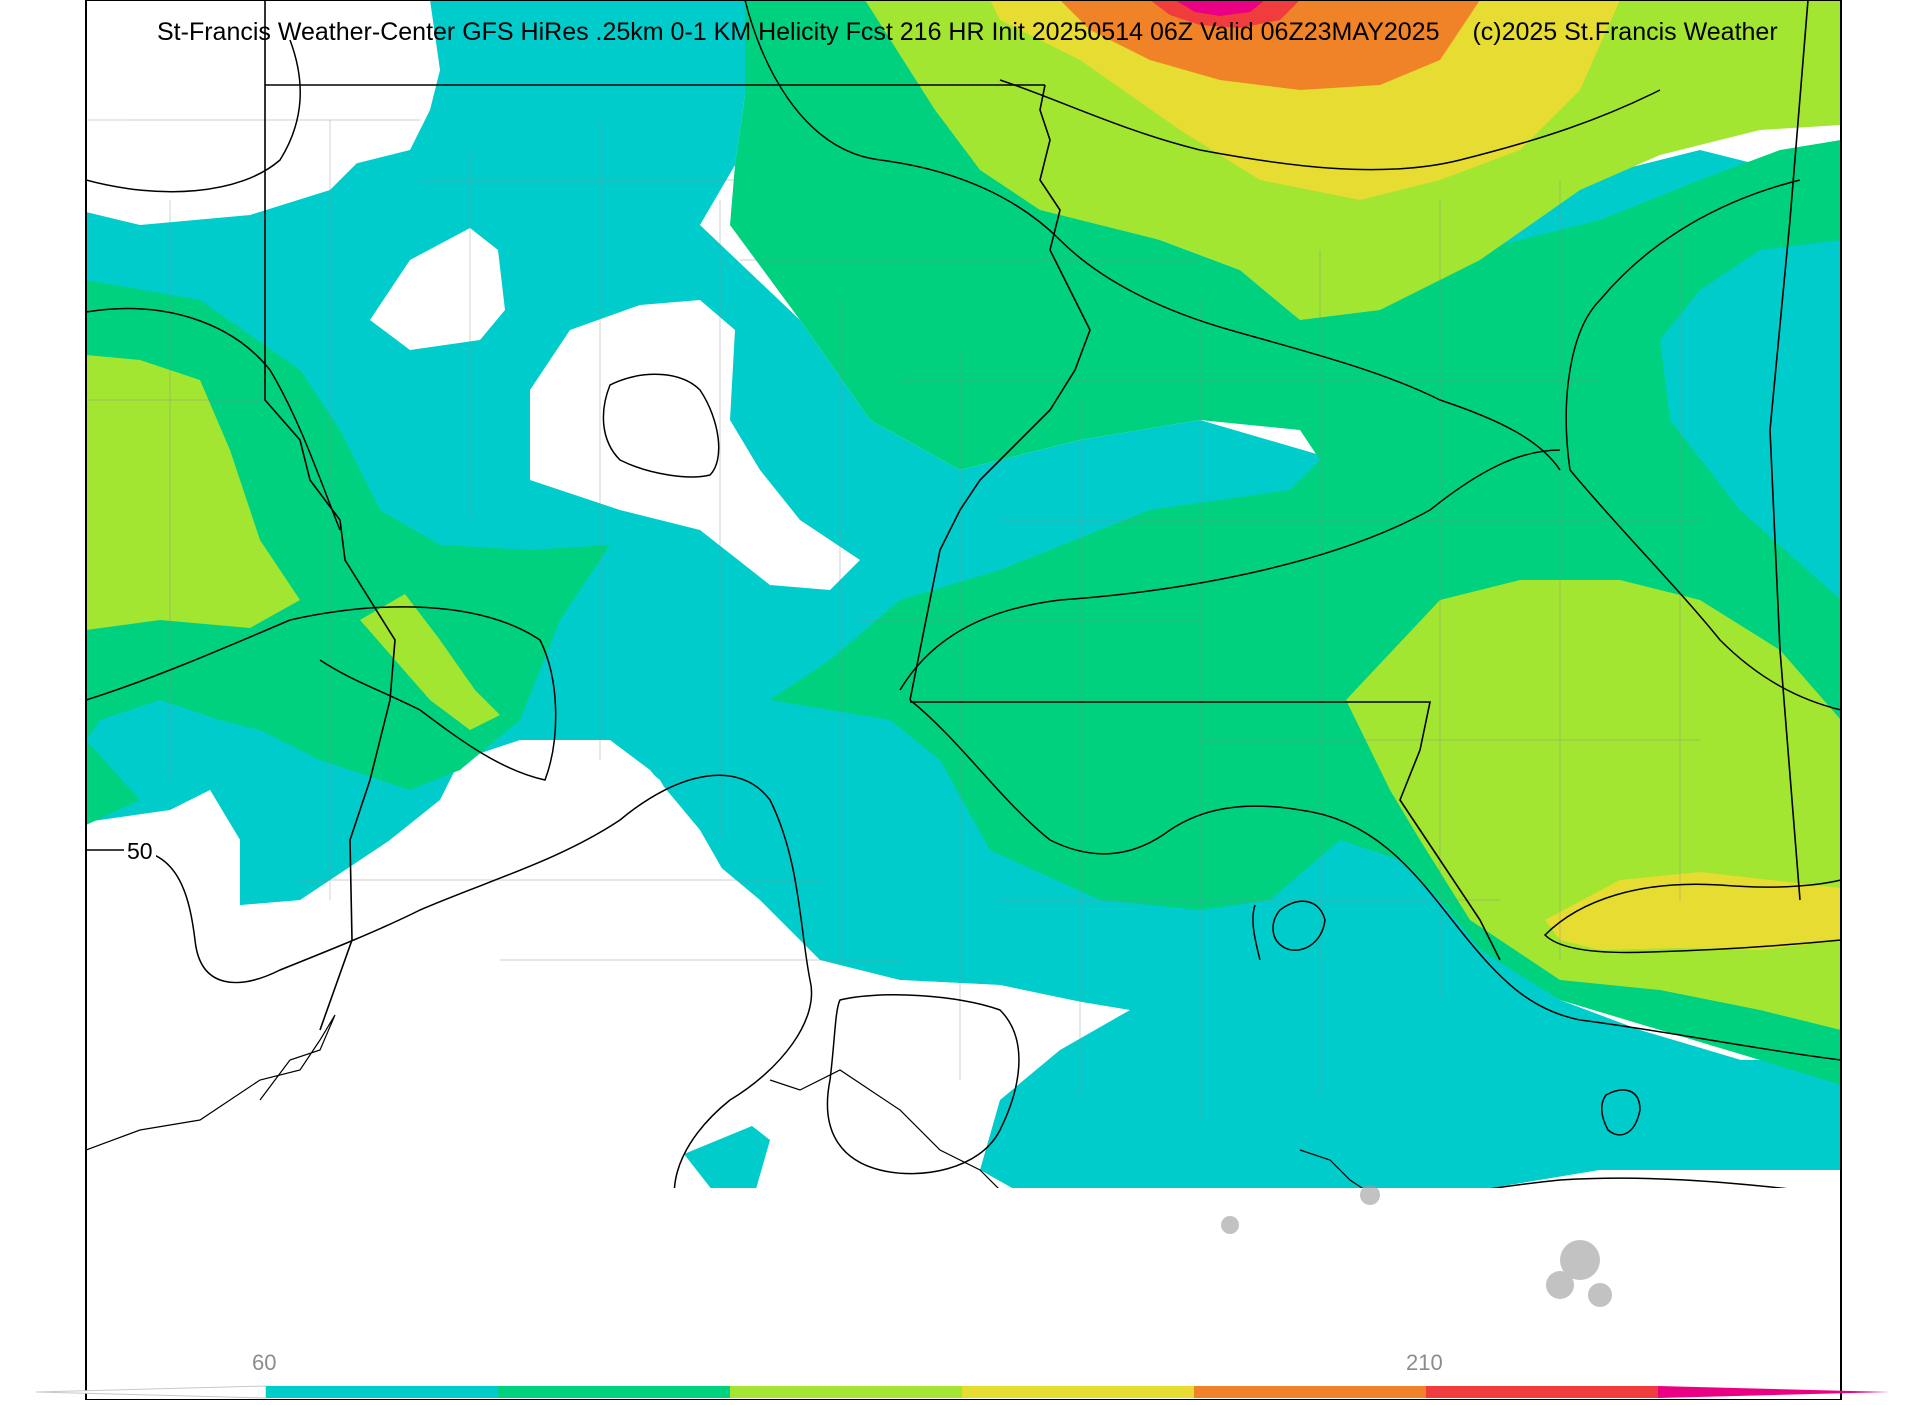 The width and height of the screenshot is (1920, 1405). Describe the element at coordinates (1220, 8) in the screenshot. I see `band-240-north` at that location.